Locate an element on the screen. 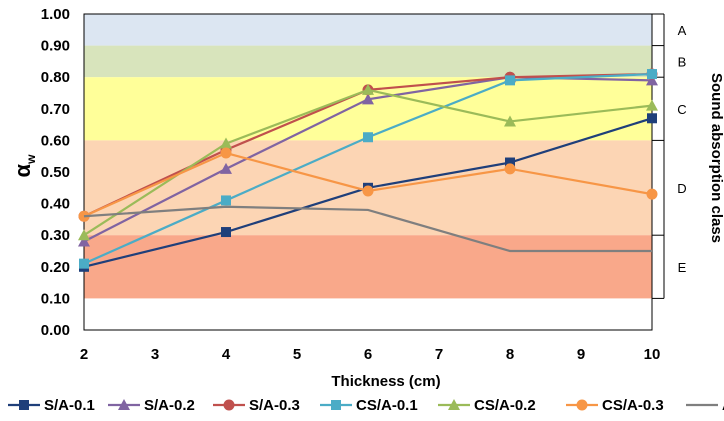 The width and height of the screenshot is (724, 421). x-tick-label: 6 is located at coordinates (368, 354).